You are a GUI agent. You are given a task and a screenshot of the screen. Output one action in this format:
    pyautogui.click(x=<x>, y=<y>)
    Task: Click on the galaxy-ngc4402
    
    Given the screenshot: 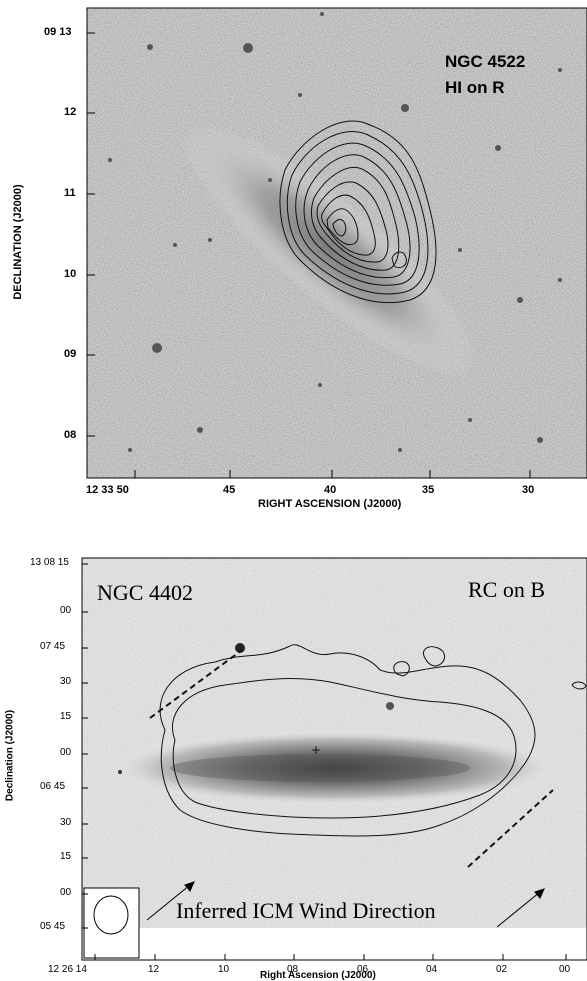 What is the action you would take?
    pyautogui.click(x=335, y=768)
    